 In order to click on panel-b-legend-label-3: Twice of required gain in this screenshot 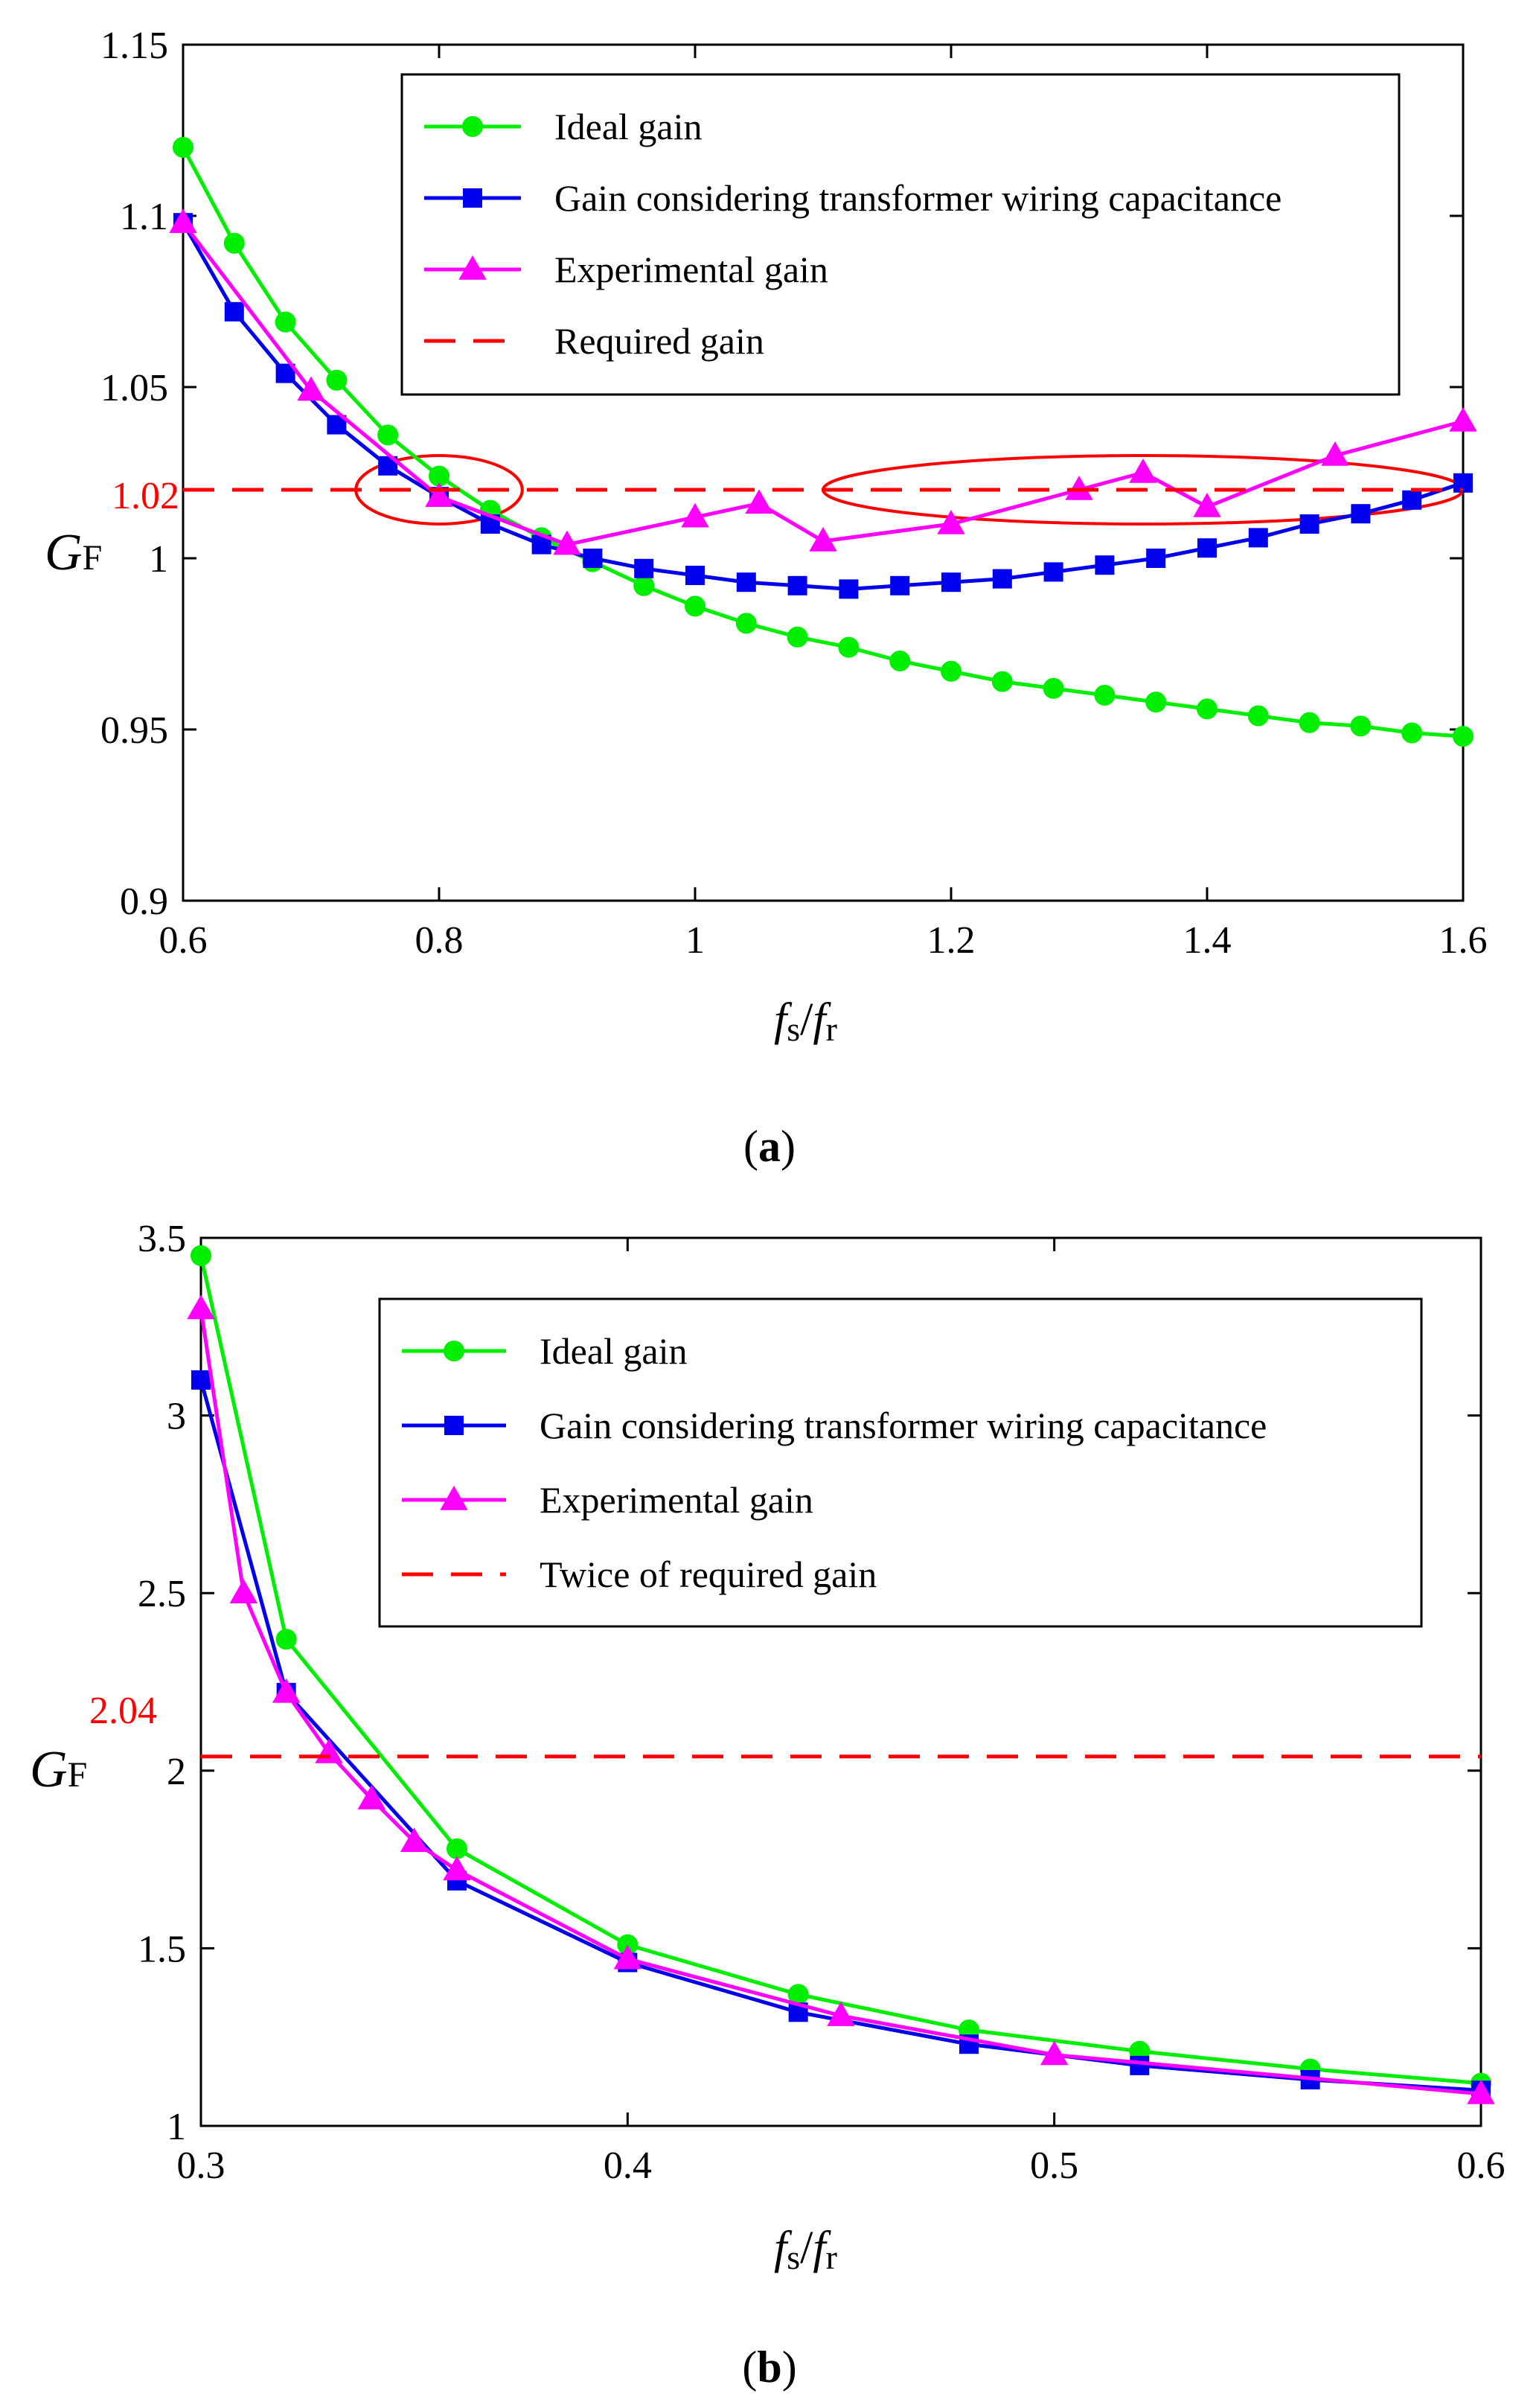, I will do `click(708, 1574)`.